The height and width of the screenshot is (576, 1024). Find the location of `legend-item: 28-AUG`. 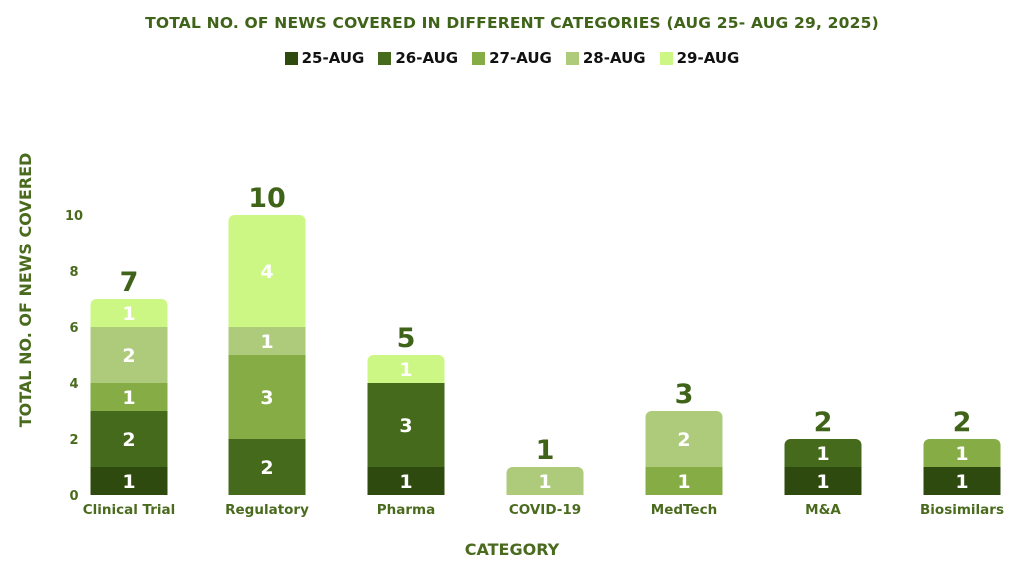

legend-item: 28-AUG is located at coordinates (605, 58).